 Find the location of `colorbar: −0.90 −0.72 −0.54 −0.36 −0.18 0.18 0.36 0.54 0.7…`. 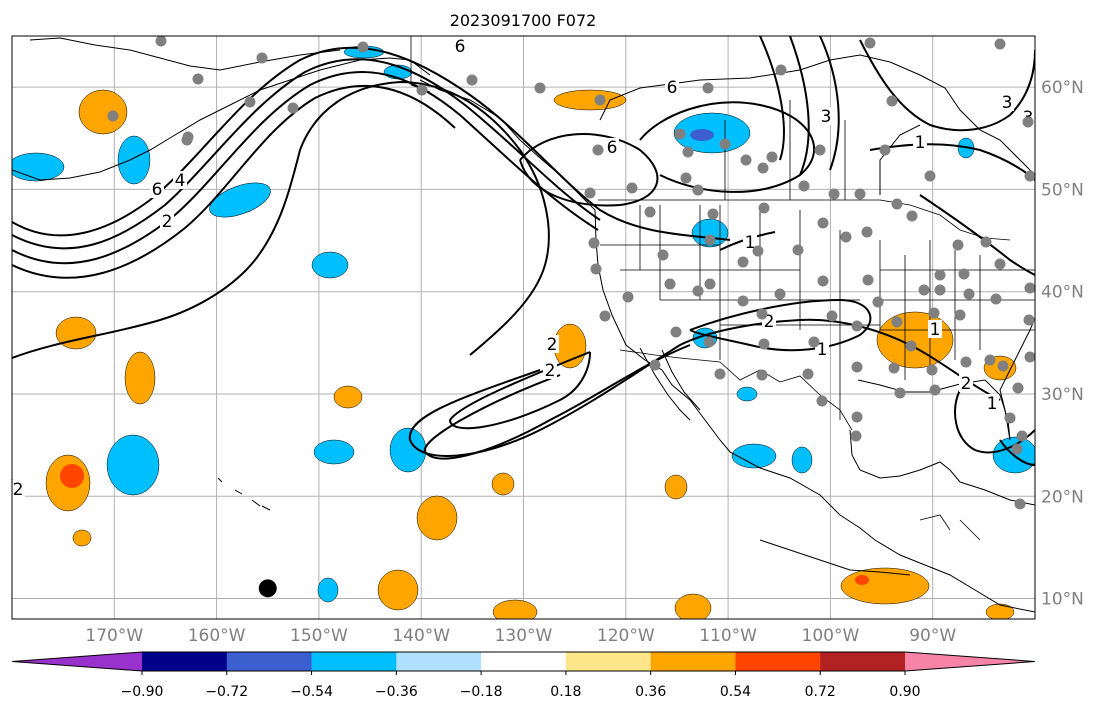

colorbar: −0.90 −0.72 −0.54 −0.36 −0.18 0.18 0.36 0.54 0.7… is located at coordinates (523, 675).